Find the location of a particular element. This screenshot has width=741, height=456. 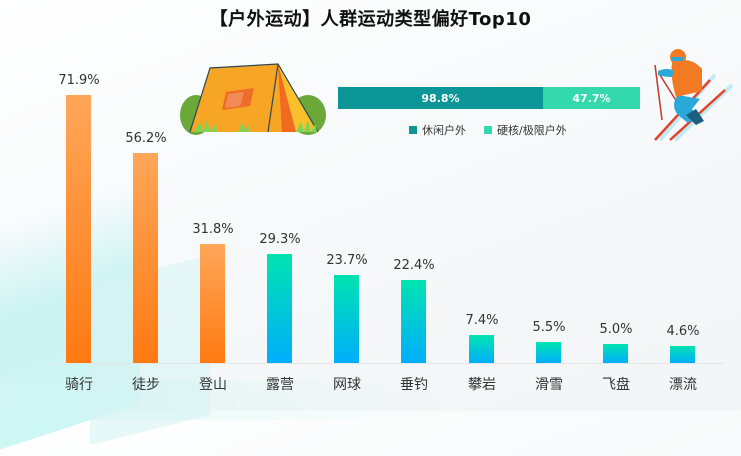

tent-icon is located at coordinates (253, 99).